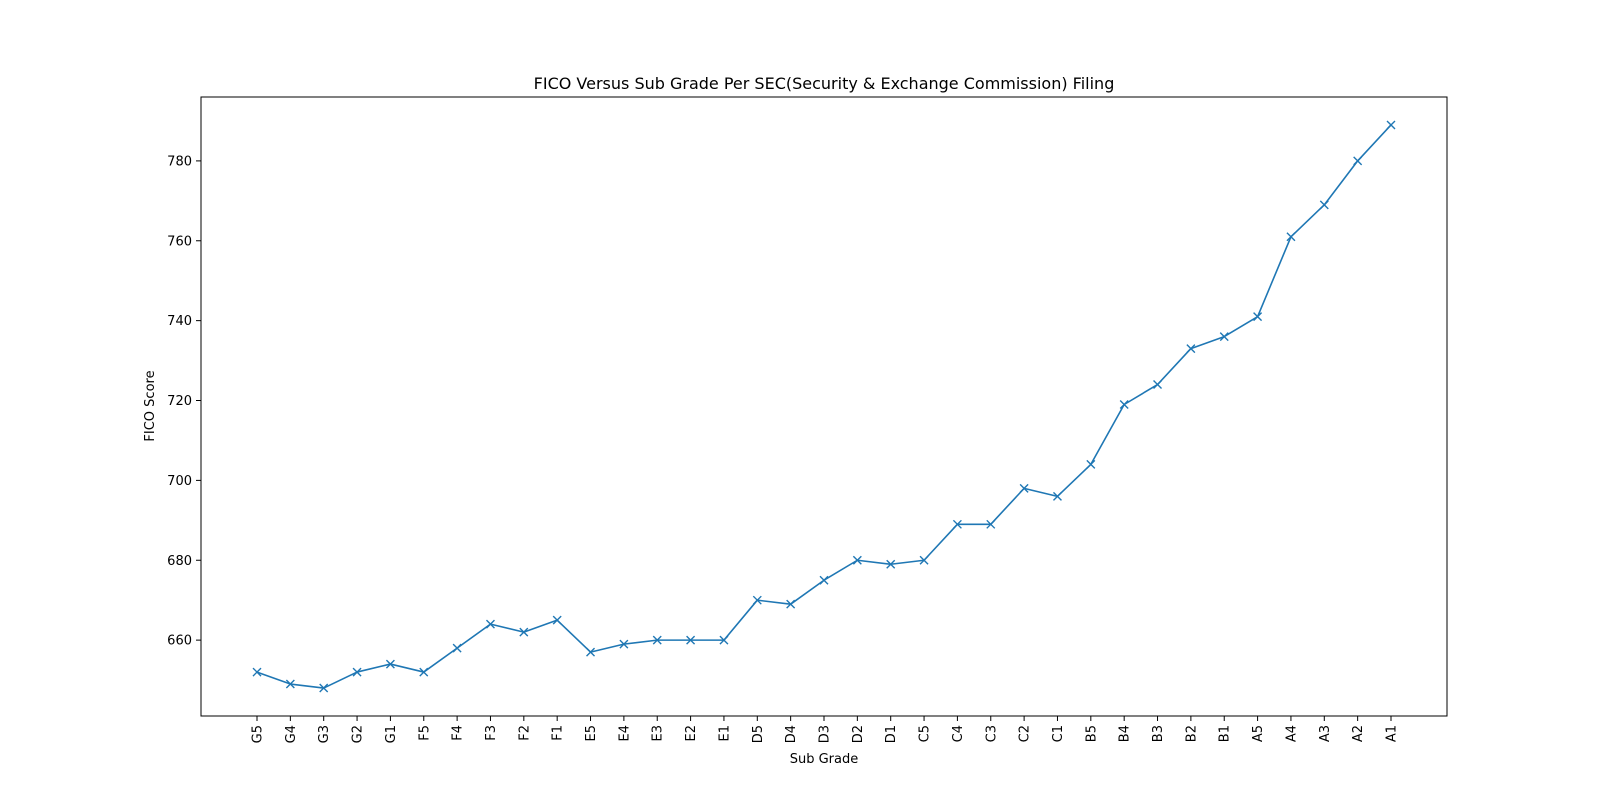 This screenshot has height=805, width=1600. I want to click on x-tick-label: F3, so click(491, 733).